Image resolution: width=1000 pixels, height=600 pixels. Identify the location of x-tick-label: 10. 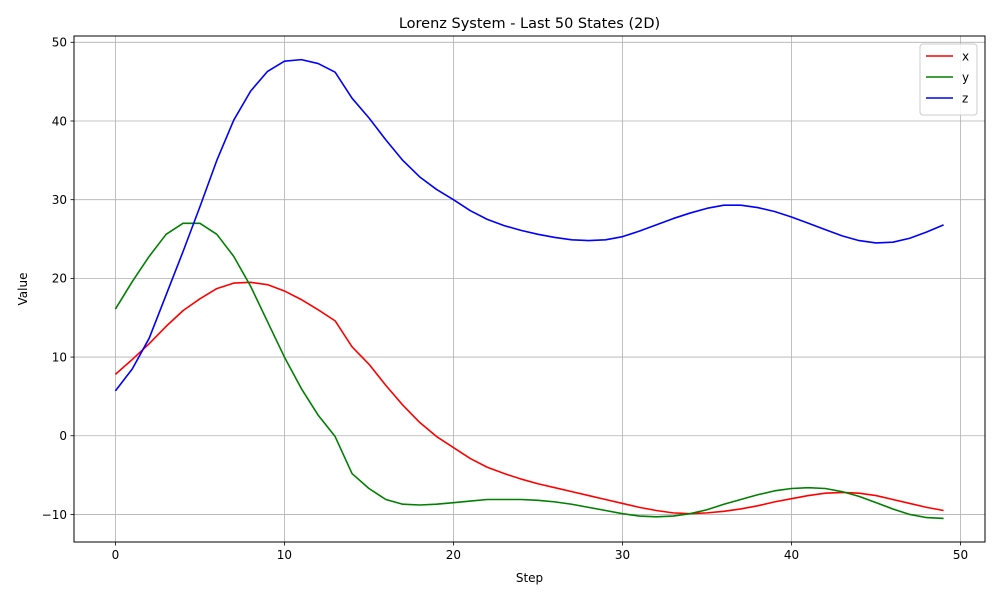
(284, 555).